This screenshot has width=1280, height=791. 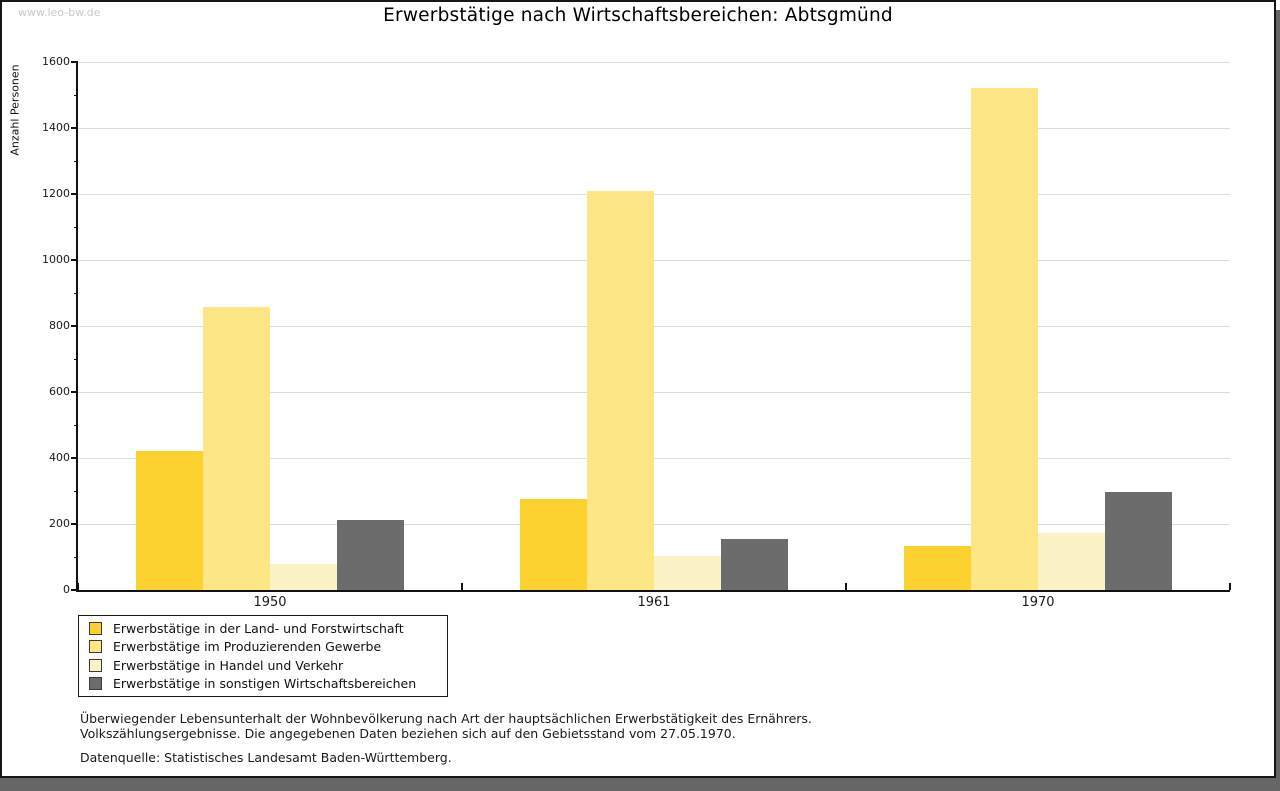 I want to click on bar-series3-1950, so click(x=303, y=576).